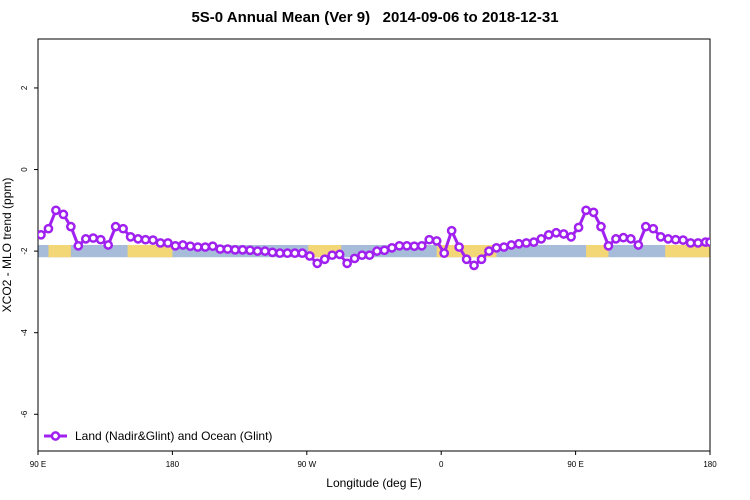 Image resolution: width=750 pixels, height=500 pixels. Describe the element at coordinates (24, 169) in the screenshot. I see `y-tick-label: 0` at that location.